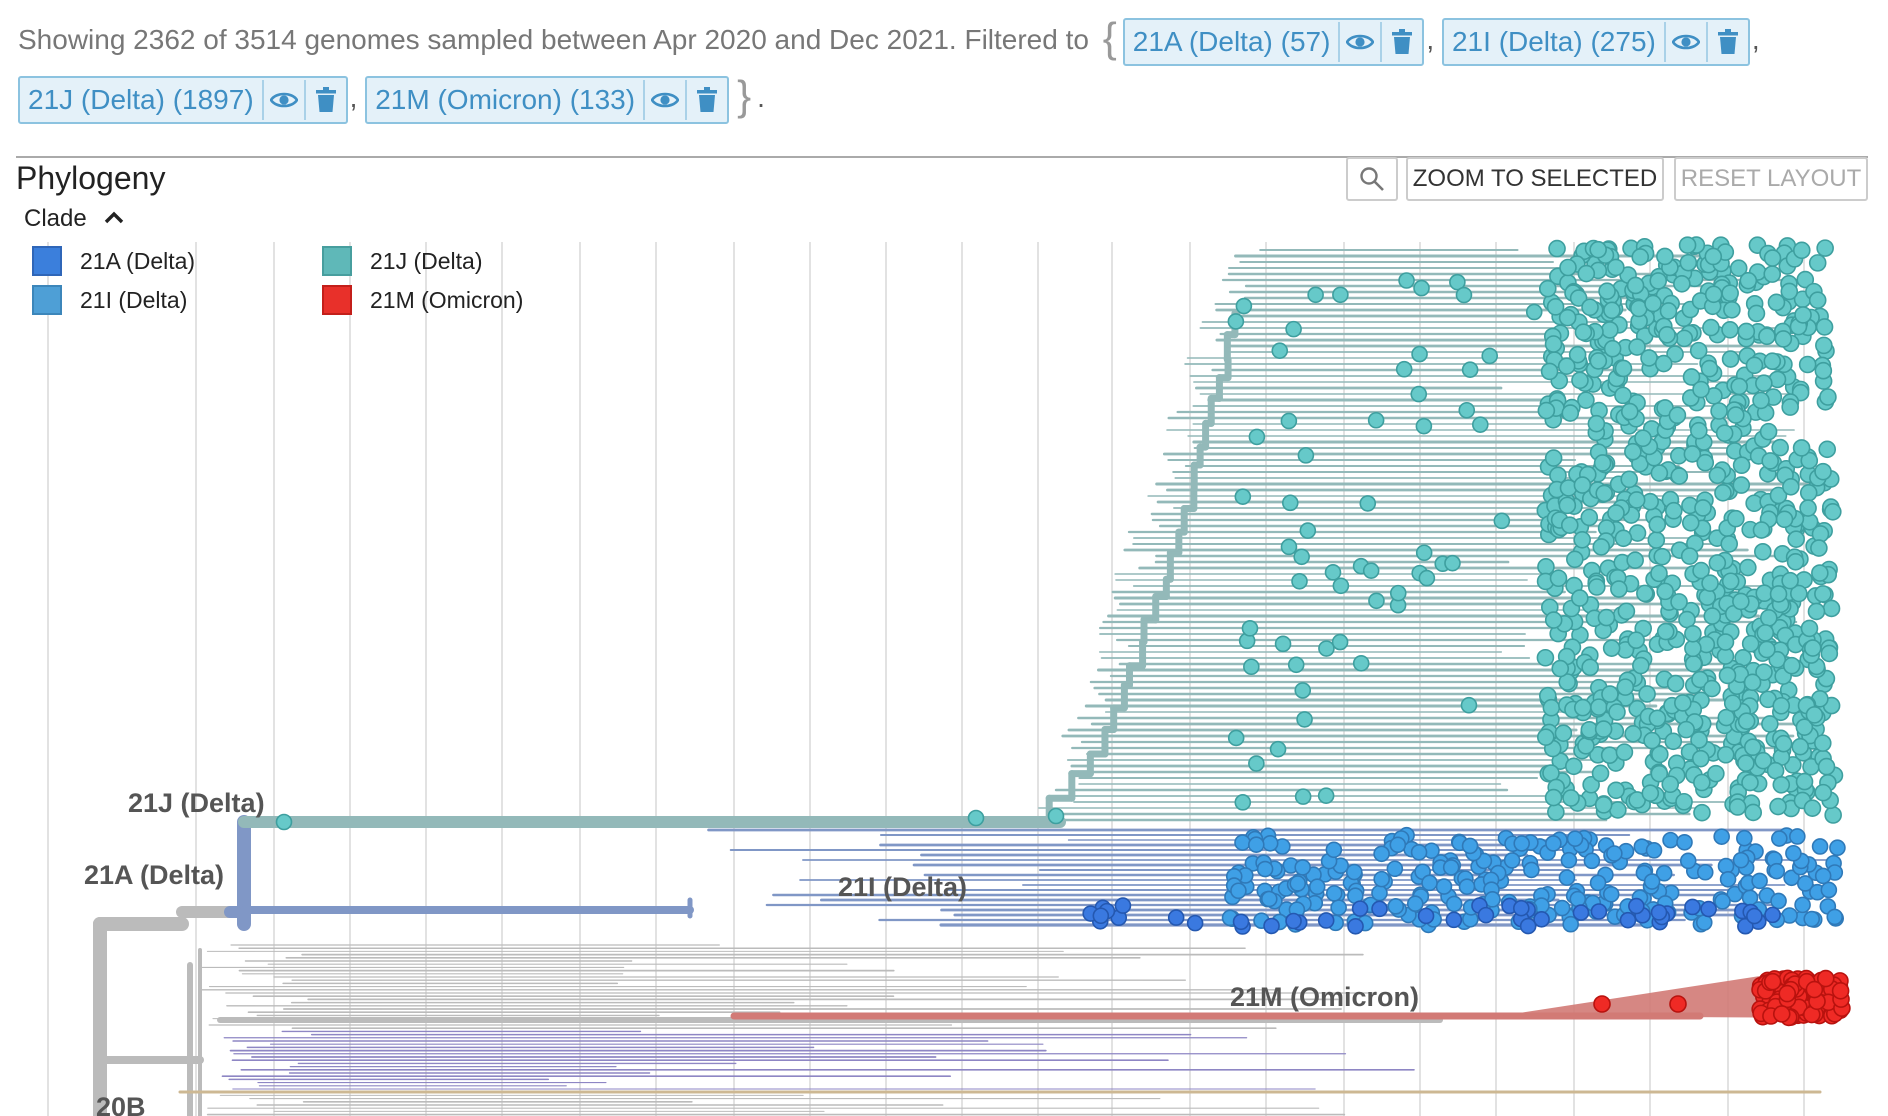  What do you see at coordinates (422, 300) in the screenshot?
I see `legend-item-21m: 21M (Omicron)` at bounding box center [422, 300].